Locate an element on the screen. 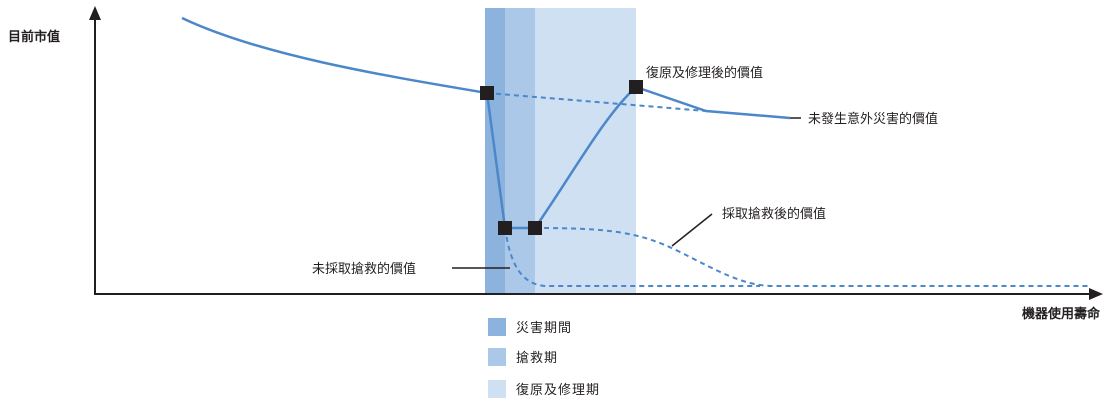 The height and width of the screenshot is (402, 1107). restoration-start-marker is located at coordinates (535, 228).